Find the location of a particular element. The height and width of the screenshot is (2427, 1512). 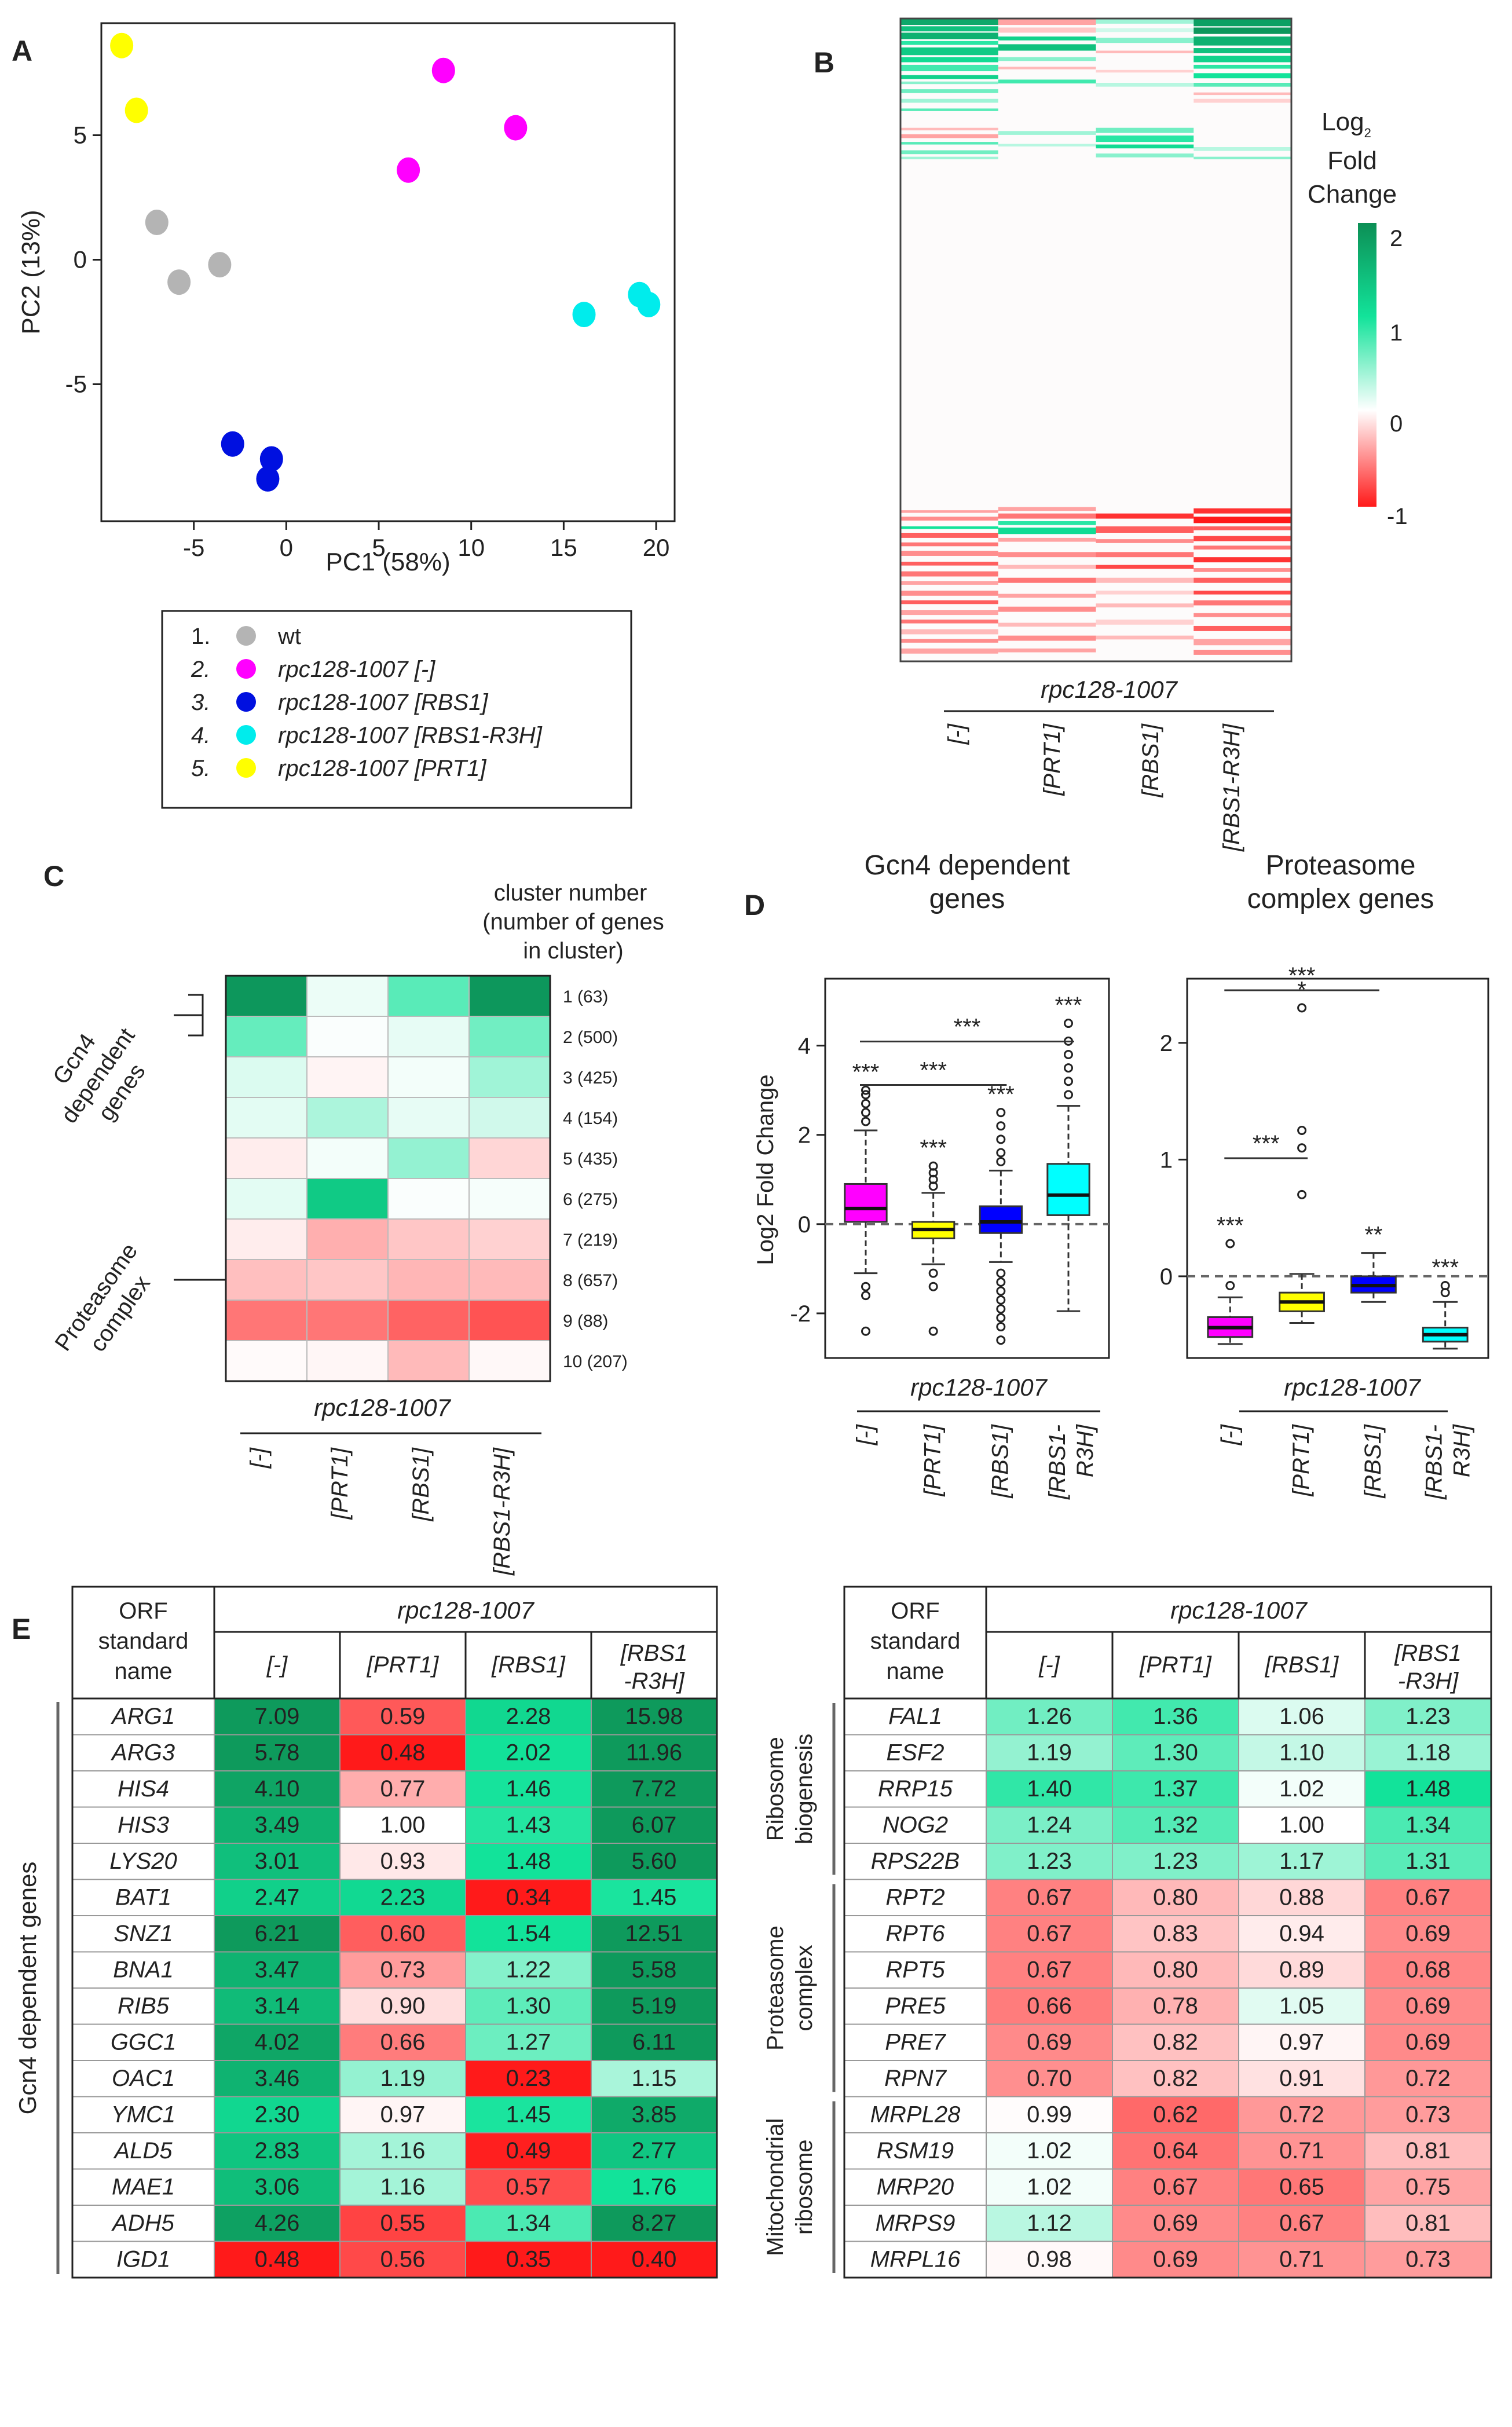

boxplot-category-label: [-] is located at coordinates (865, 1435).